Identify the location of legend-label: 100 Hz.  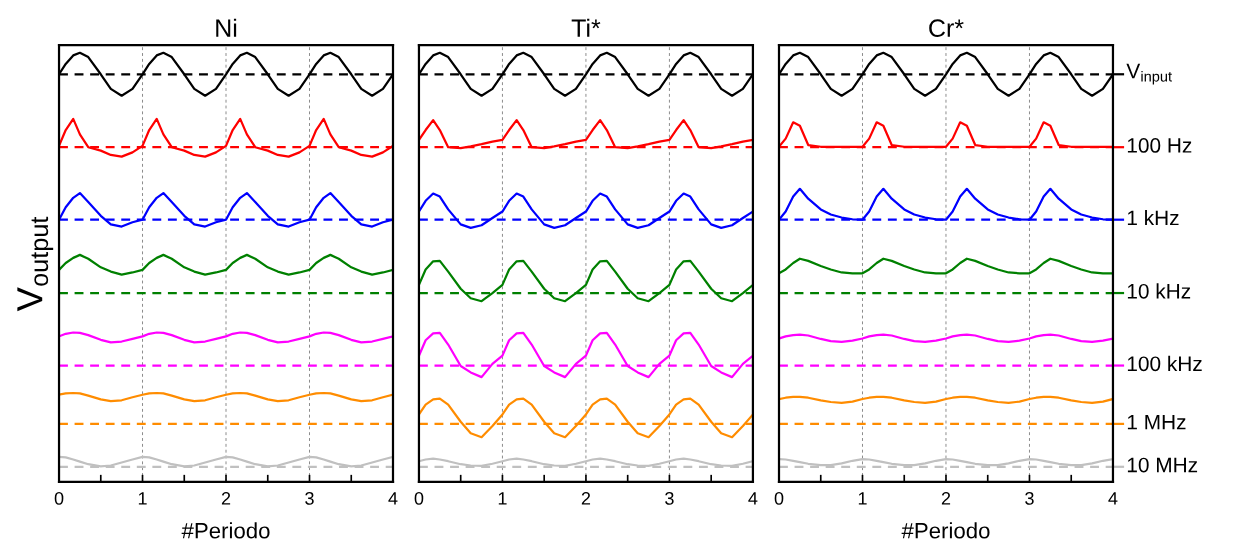
(1159, 145).